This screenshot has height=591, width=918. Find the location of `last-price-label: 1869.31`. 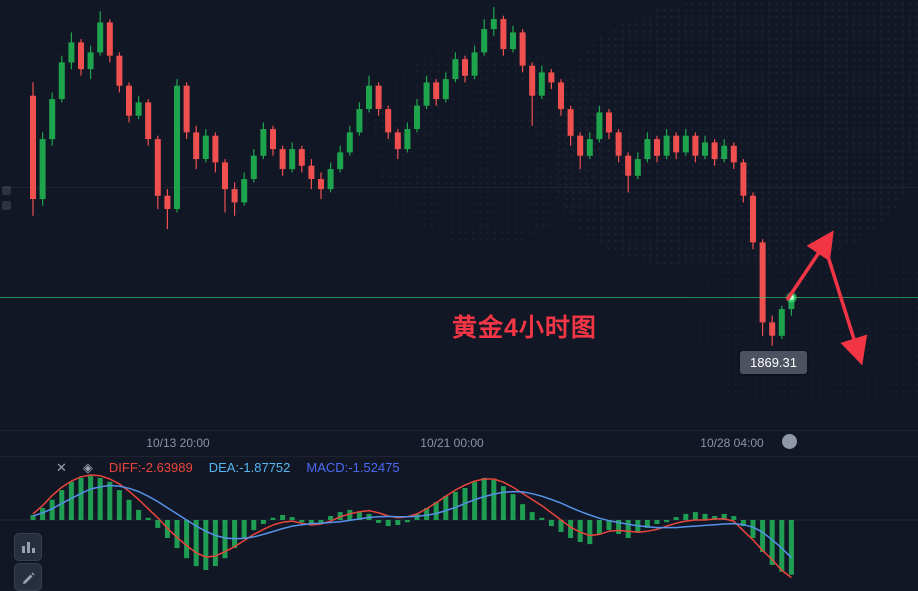

last-price-label: 1869.31 is located at coordinates (773, 362).